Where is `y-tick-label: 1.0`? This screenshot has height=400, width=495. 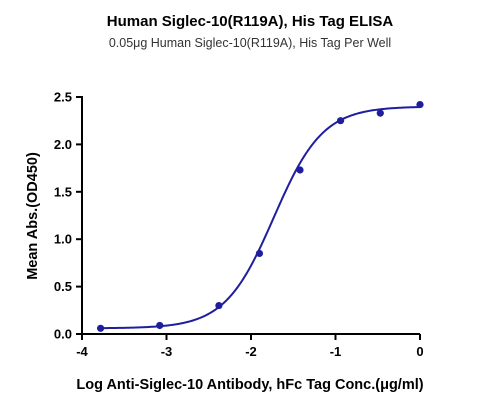 y-tick-label: 1.0 is located at coordinates (63, 239).